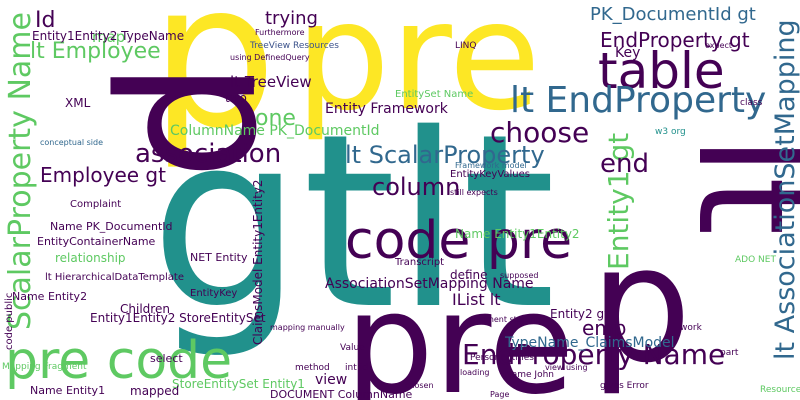 The width and height of the screenshot is (800, 400). Describe the element at coordinates (539, 132) in the screenshot. I see `word: choose` at that location.